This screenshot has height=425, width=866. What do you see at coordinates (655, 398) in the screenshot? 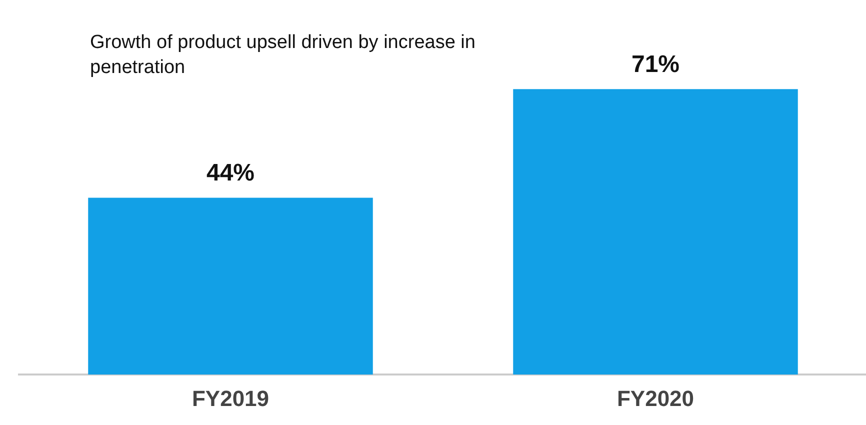
I see `x-tick-label: FY2020` at bounding box center [655, 398].